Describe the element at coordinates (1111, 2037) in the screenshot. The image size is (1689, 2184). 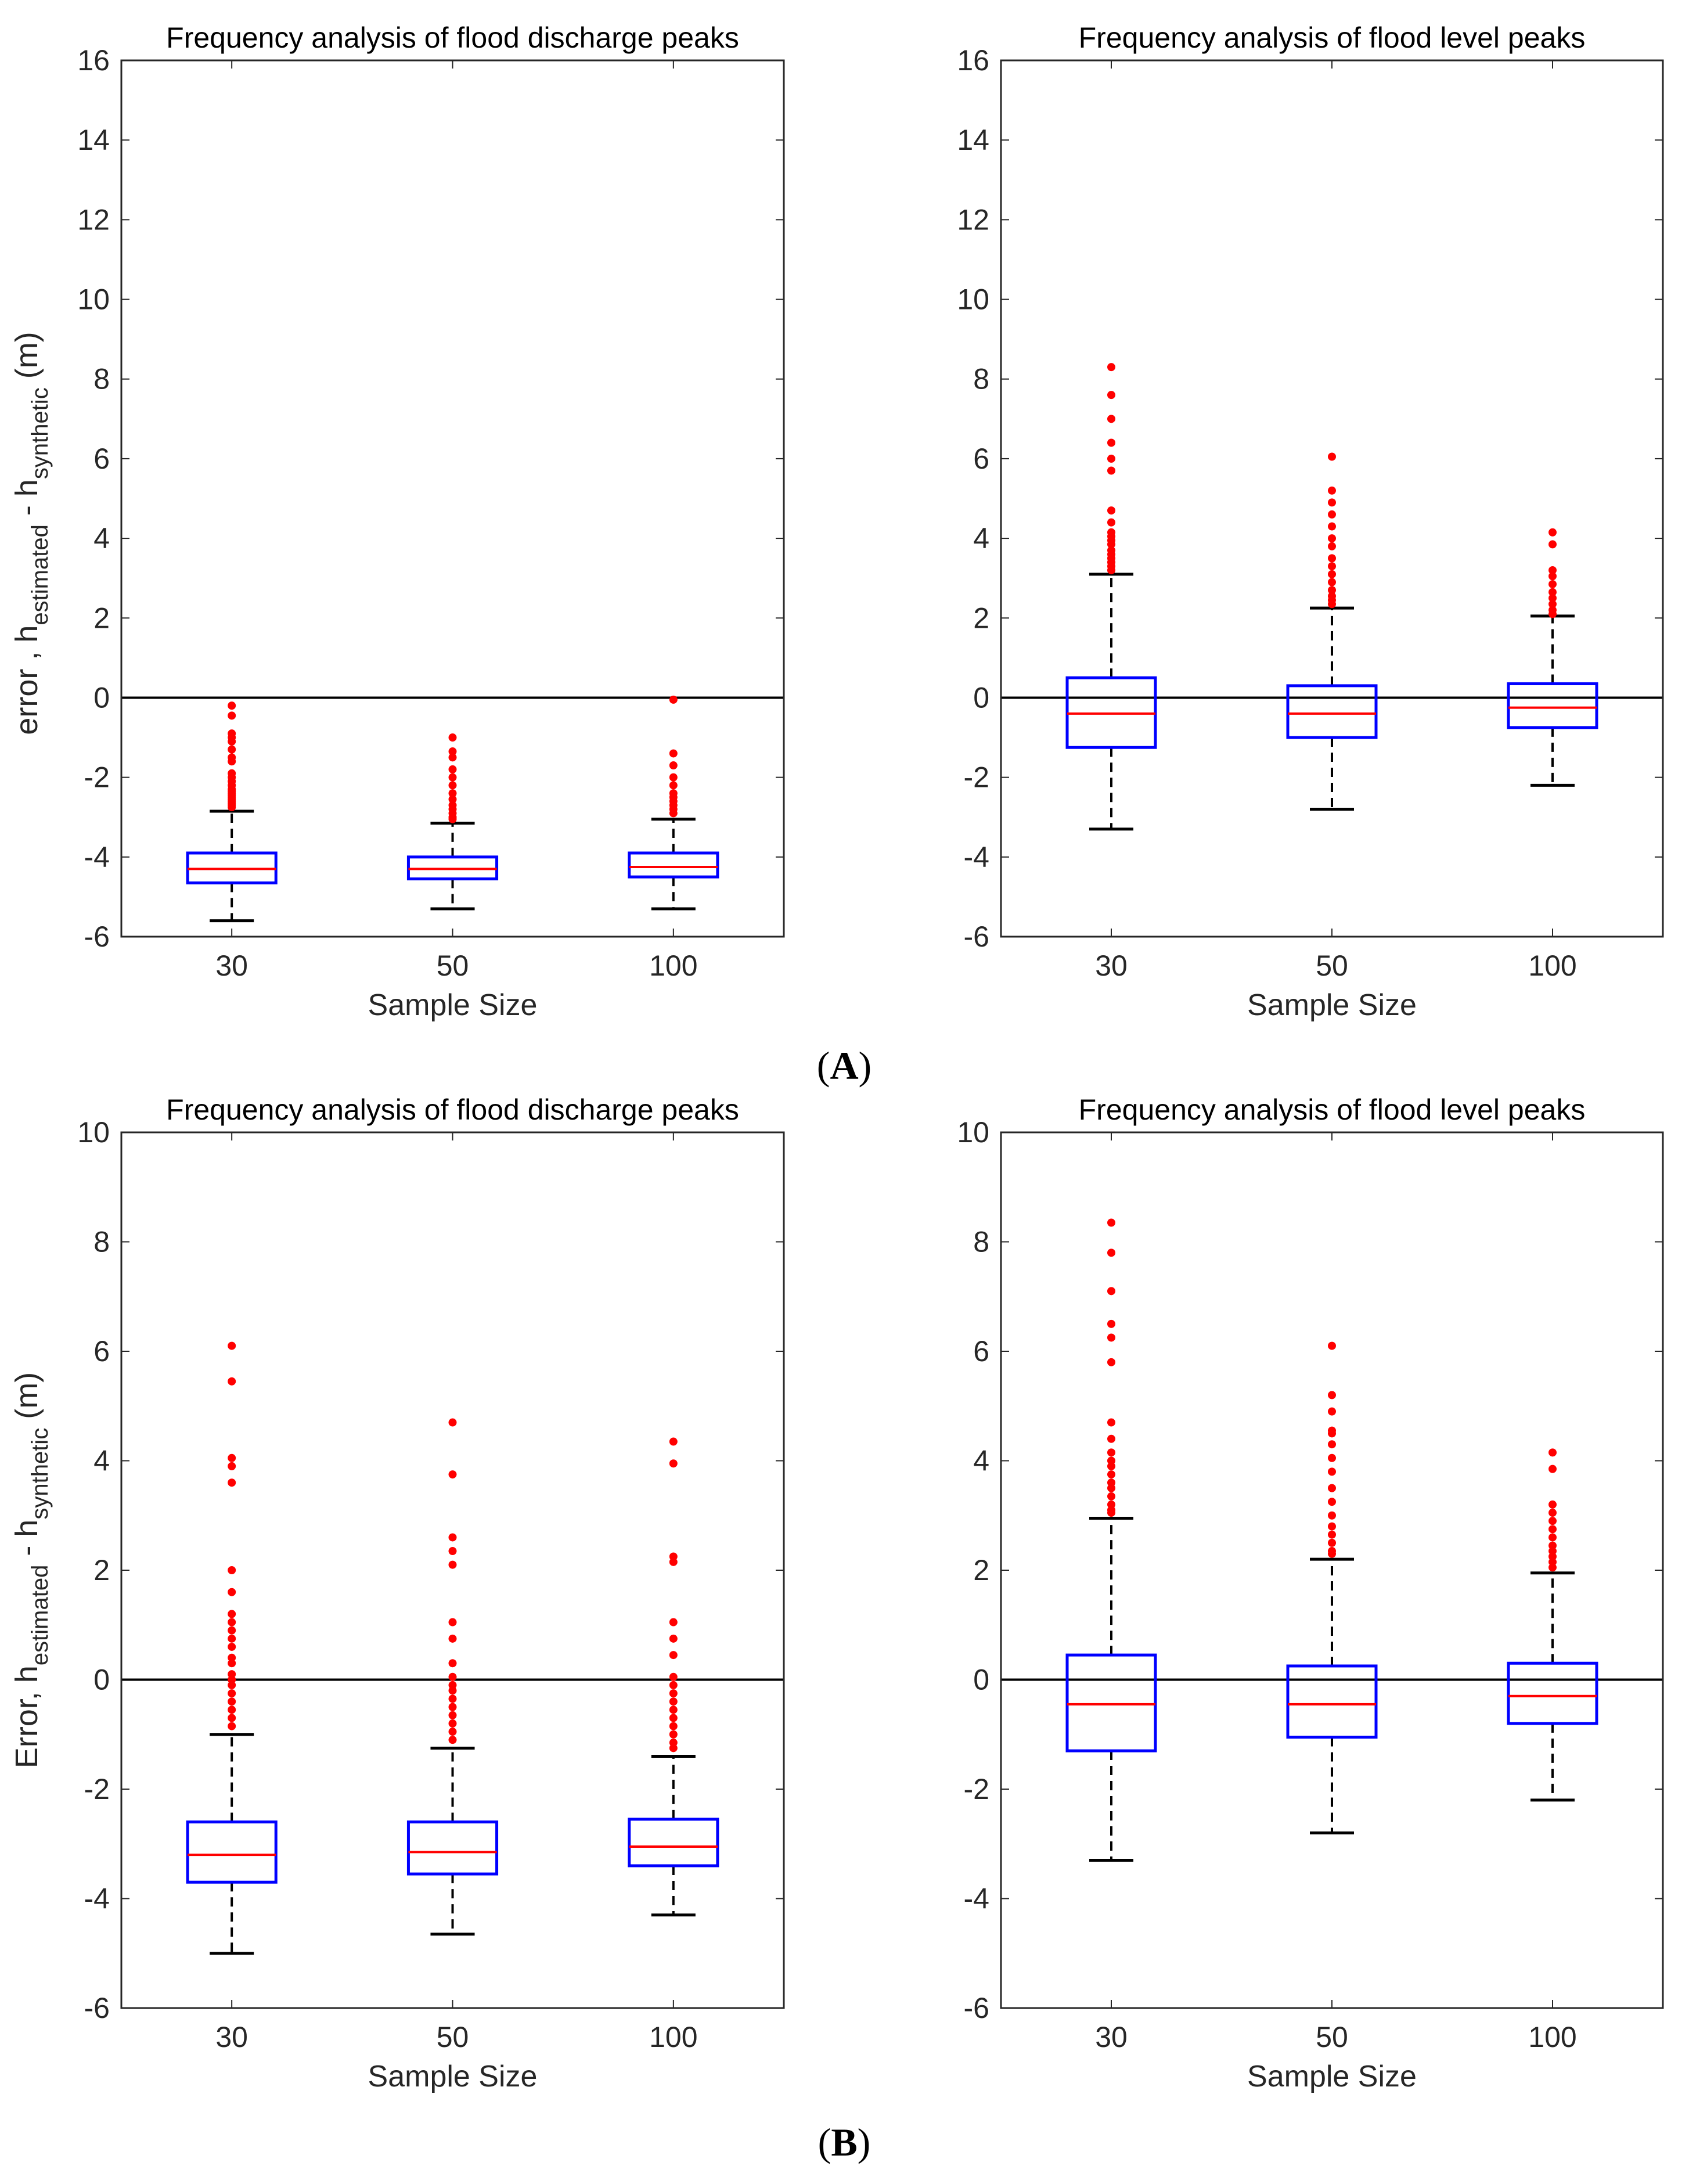
I see `x-tick-label: 30` at that location.